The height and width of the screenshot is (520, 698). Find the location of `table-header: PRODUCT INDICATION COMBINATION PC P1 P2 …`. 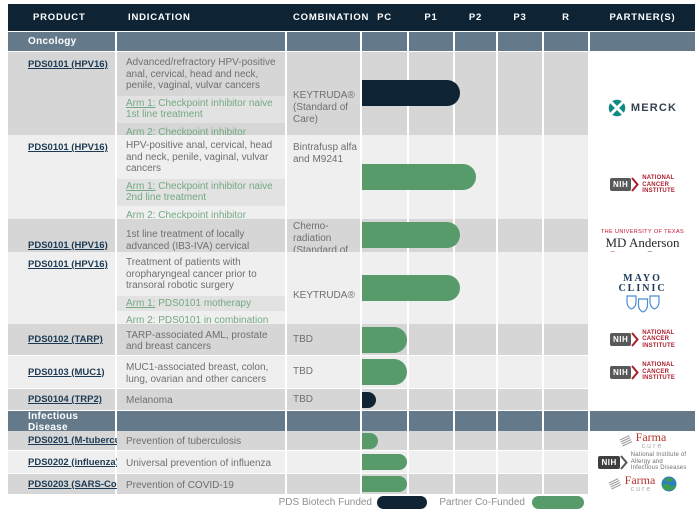

table-header: PRODUCT INDICATION COMBINATION PC P1 P2 … is located at coordinates (351, 17).